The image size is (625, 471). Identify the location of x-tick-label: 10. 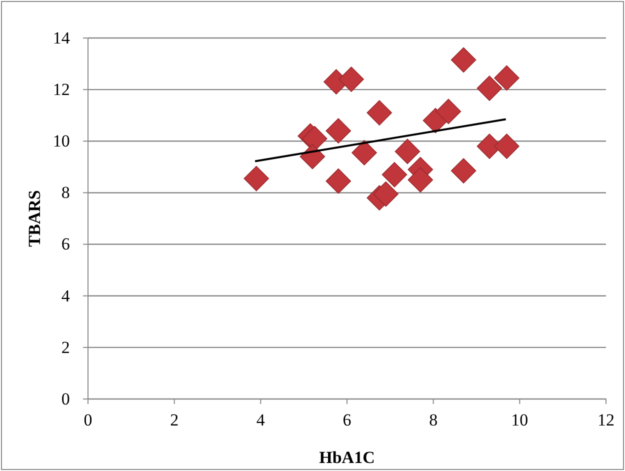
(519, 420).